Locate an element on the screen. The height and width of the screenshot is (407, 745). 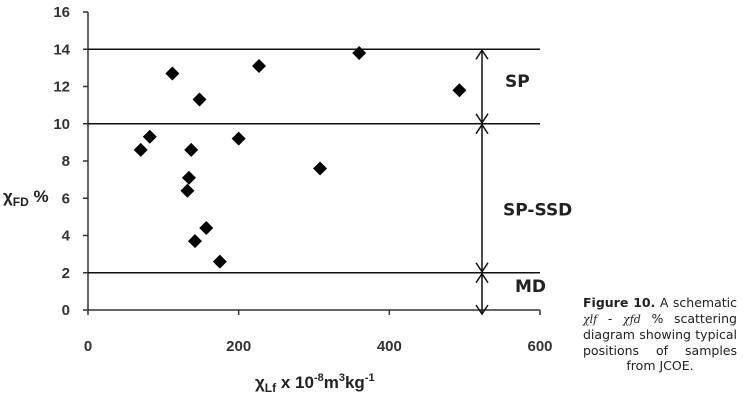
zone-label: SP is located at coordinates (517, 82).